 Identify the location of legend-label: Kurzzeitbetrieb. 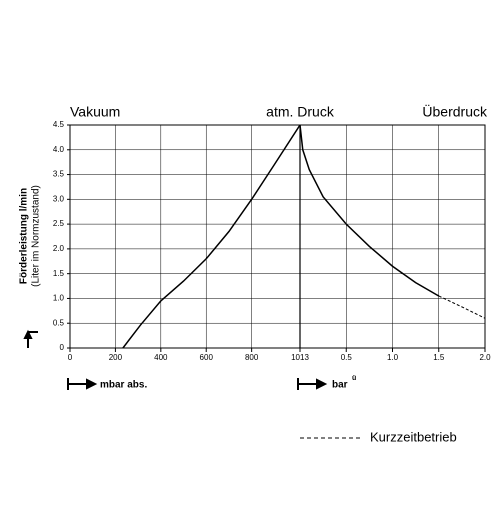
(413, 436).